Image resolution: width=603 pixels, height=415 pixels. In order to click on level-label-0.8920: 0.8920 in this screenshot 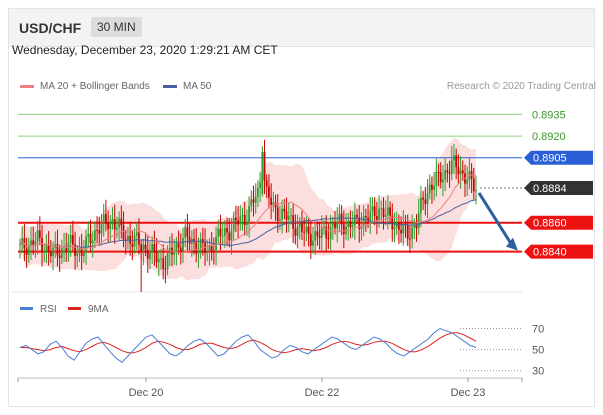, I will do `click(549, 137)`.